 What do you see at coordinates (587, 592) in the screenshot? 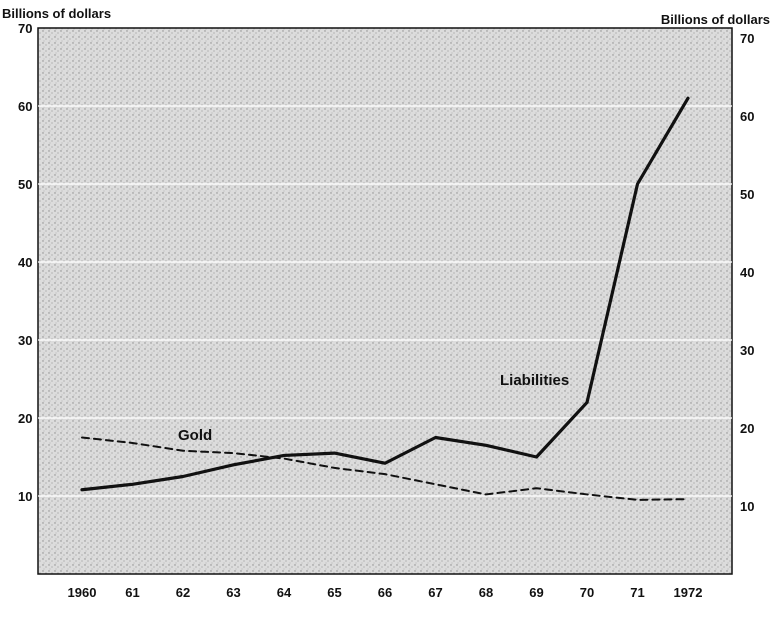
I see `x-tick-label: 70` at bounding box center [587, 592].